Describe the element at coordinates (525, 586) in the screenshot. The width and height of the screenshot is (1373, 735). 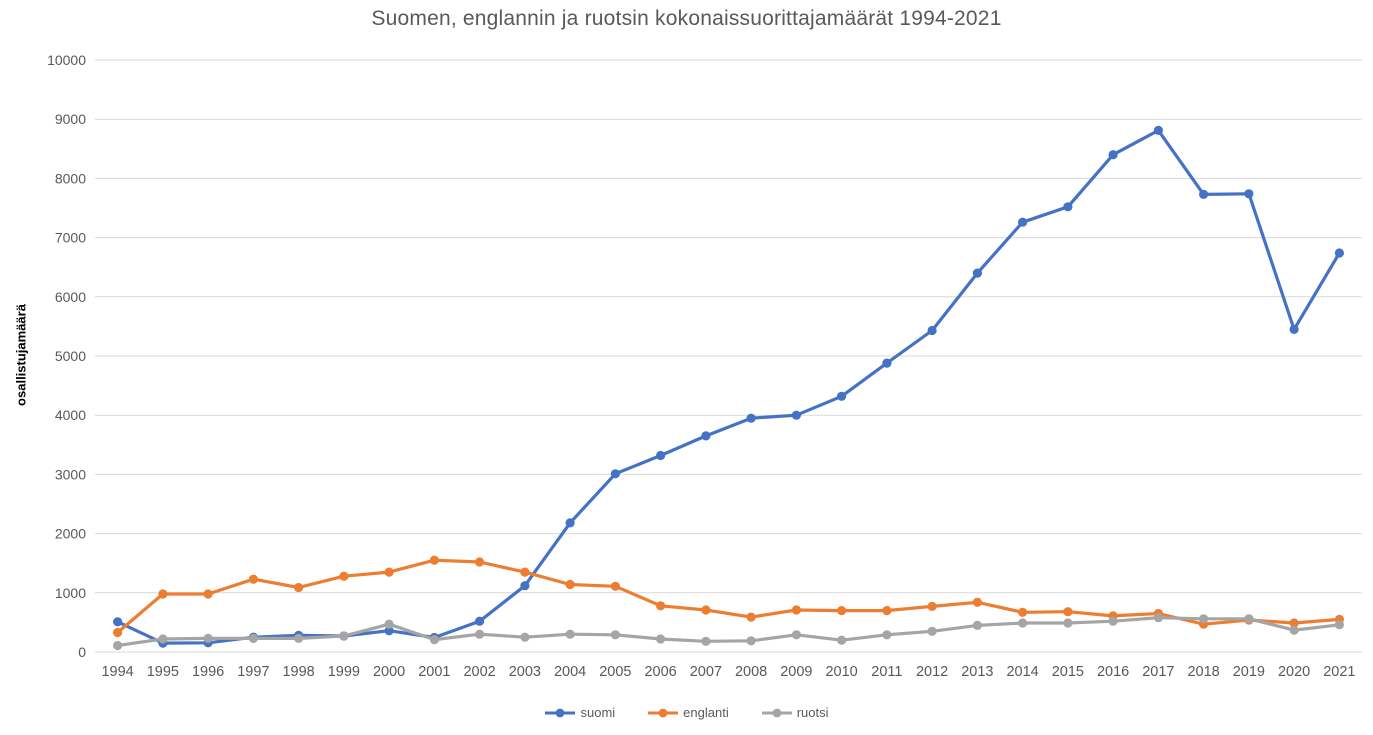
I see `data-point-suomi-2003` at that location.